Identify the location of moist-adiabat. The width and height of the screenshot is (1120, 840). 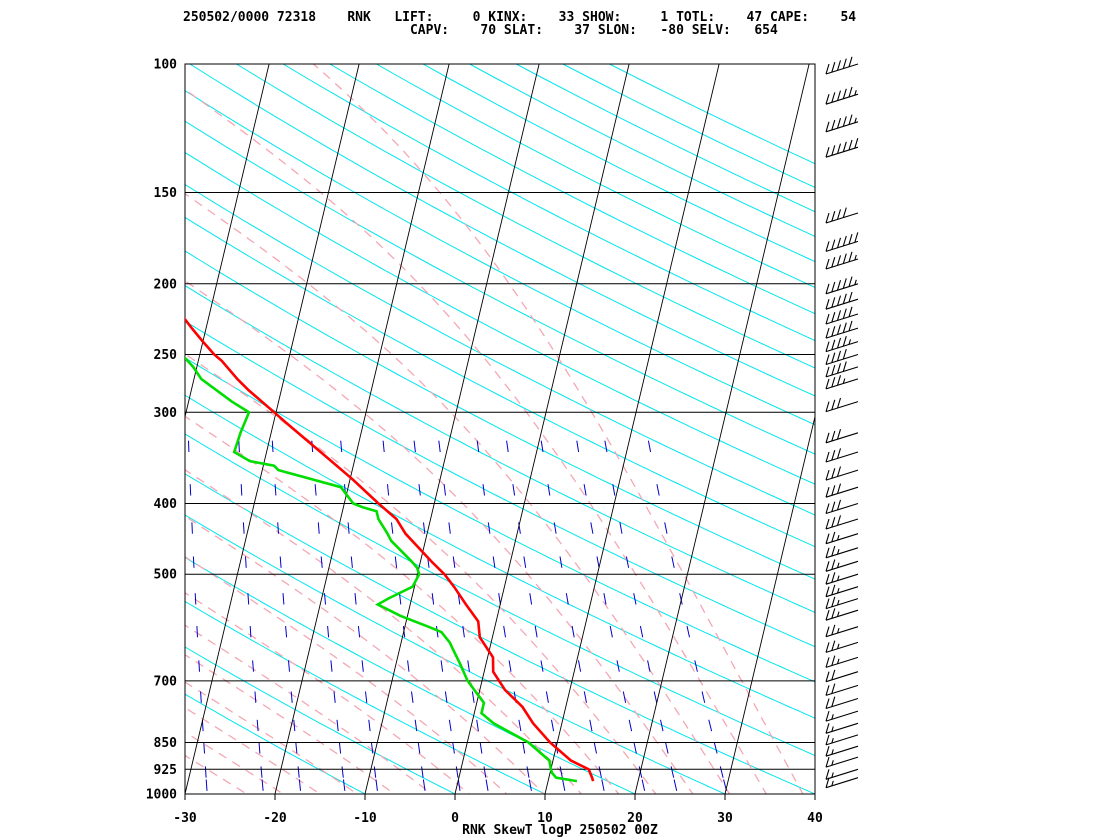
(309, 709).